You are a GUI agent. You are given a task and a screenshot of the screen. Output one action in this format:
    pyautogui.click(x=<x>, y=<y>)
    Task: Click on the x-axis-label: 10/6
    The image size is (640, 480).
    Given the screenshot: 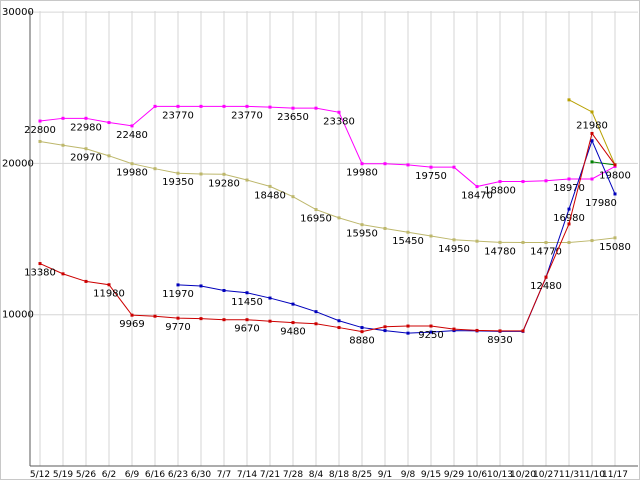 What is the action you would take?
    pyautogui.click(x=477, y=475)
    